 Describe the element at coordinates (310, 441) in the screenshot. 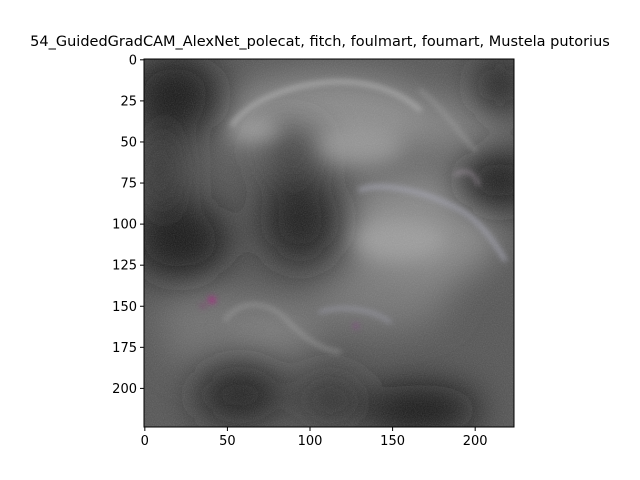

I see `x-tick-label: 100` at that location.